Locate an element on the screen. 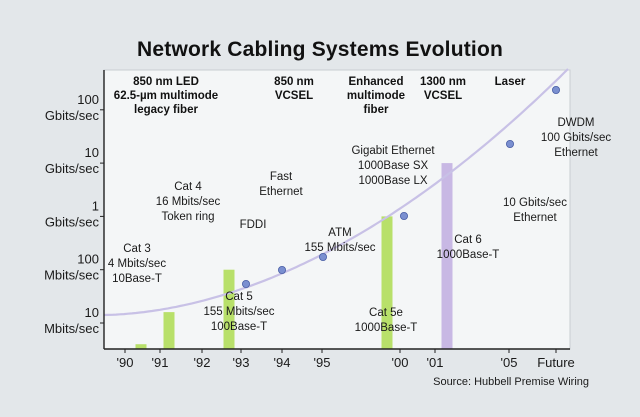 This screenshot has height=417, width=640. copper-bar-label-line: Cat 5e is located at coordinates (386, 313).